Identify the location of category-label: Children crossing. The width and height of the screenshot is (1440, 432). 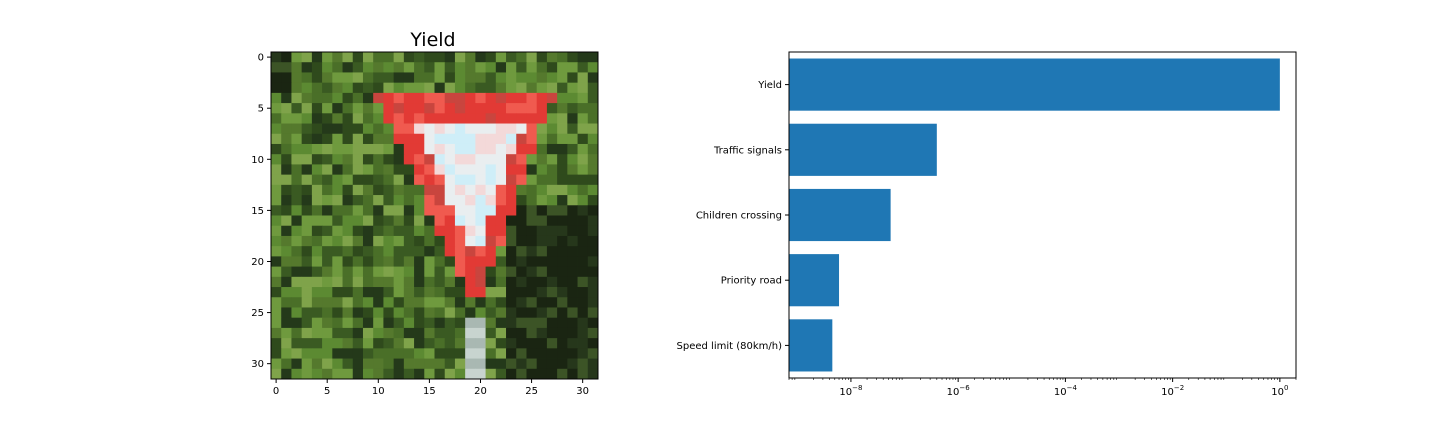
(739, 216).